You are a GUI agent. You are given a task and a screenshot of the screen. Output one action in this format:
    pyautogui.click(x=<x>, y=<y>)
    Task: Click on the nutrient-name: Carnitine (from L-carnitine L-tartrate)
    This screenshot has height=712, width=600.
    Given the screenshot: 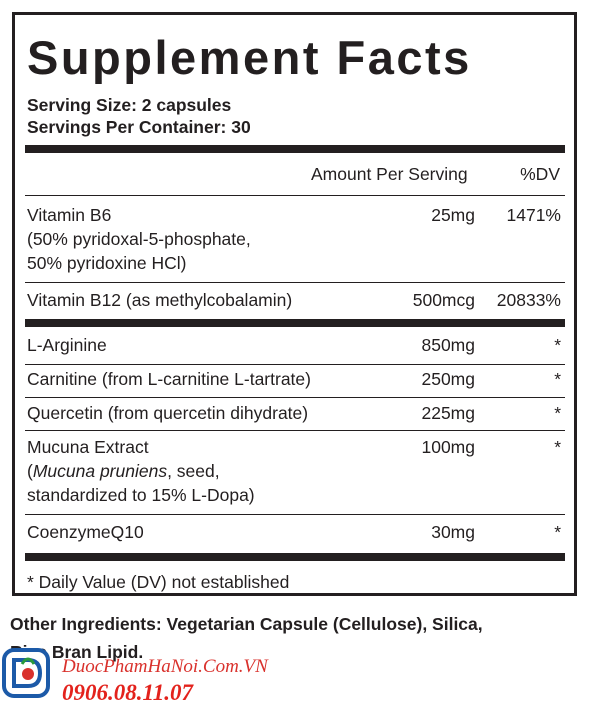 What is the action you would take?
    pyautogui.click(x=169, y=379)
    